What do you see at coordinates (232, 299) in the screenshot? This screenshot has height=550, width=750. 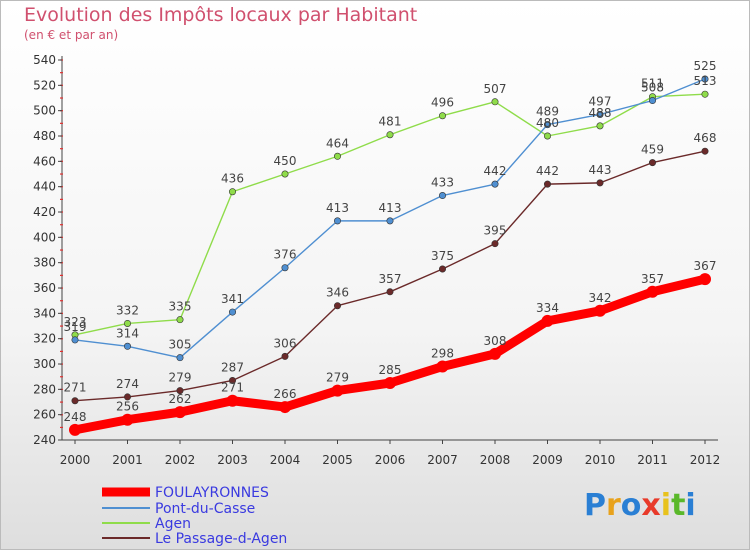 I see `data-label: 341` at bounding box center [232, 299].